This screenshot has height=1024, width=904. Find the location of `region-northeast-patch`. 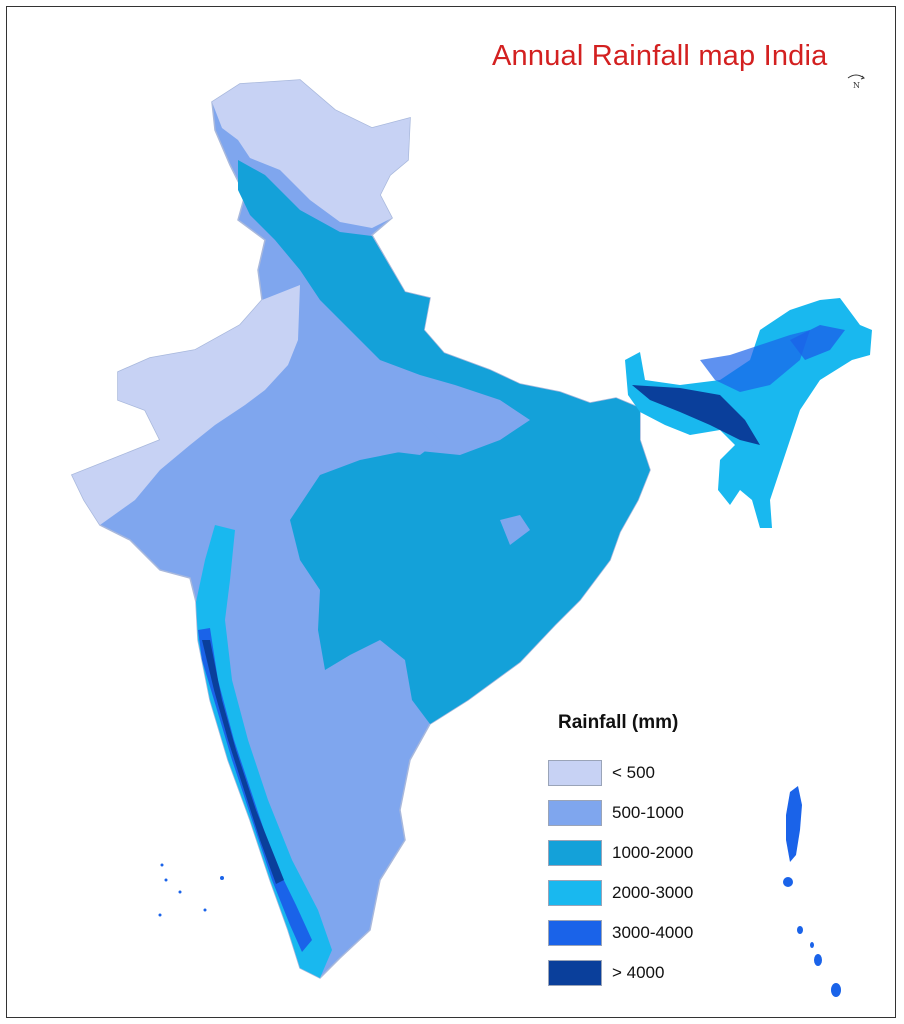

region-northeast-patch is located at coordinates (817, 342).